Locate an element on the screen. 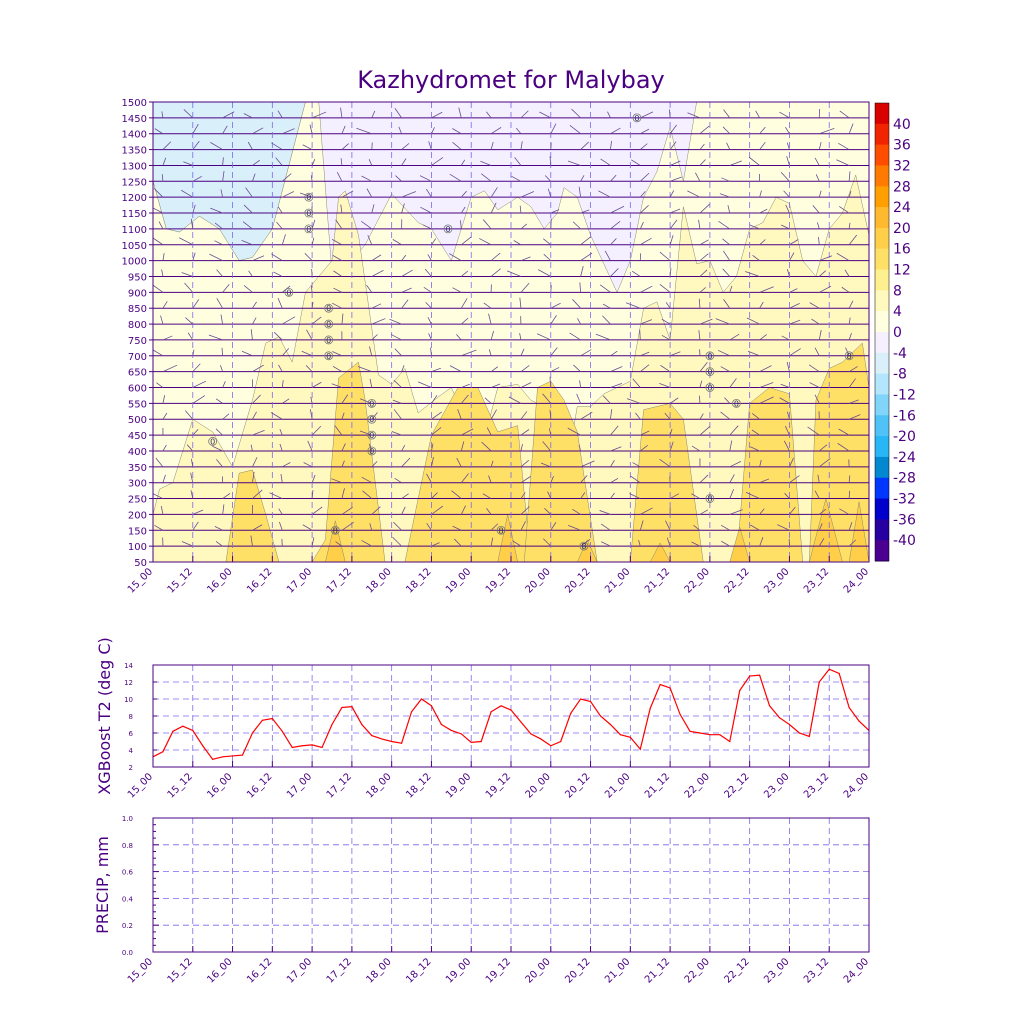 The height and width of the screenshot is (1024, 1024). colorbar-label: 40 is located at coordinates (902, 125).